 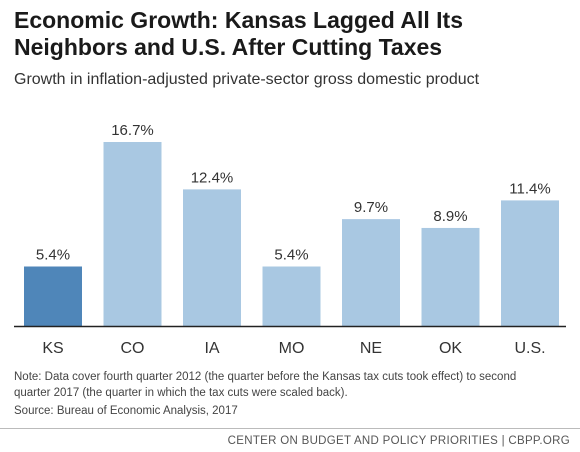 What do you see at coordinates (132, 234) in the screenshot?
I see `bar-co` at bounding box center [132, 234].